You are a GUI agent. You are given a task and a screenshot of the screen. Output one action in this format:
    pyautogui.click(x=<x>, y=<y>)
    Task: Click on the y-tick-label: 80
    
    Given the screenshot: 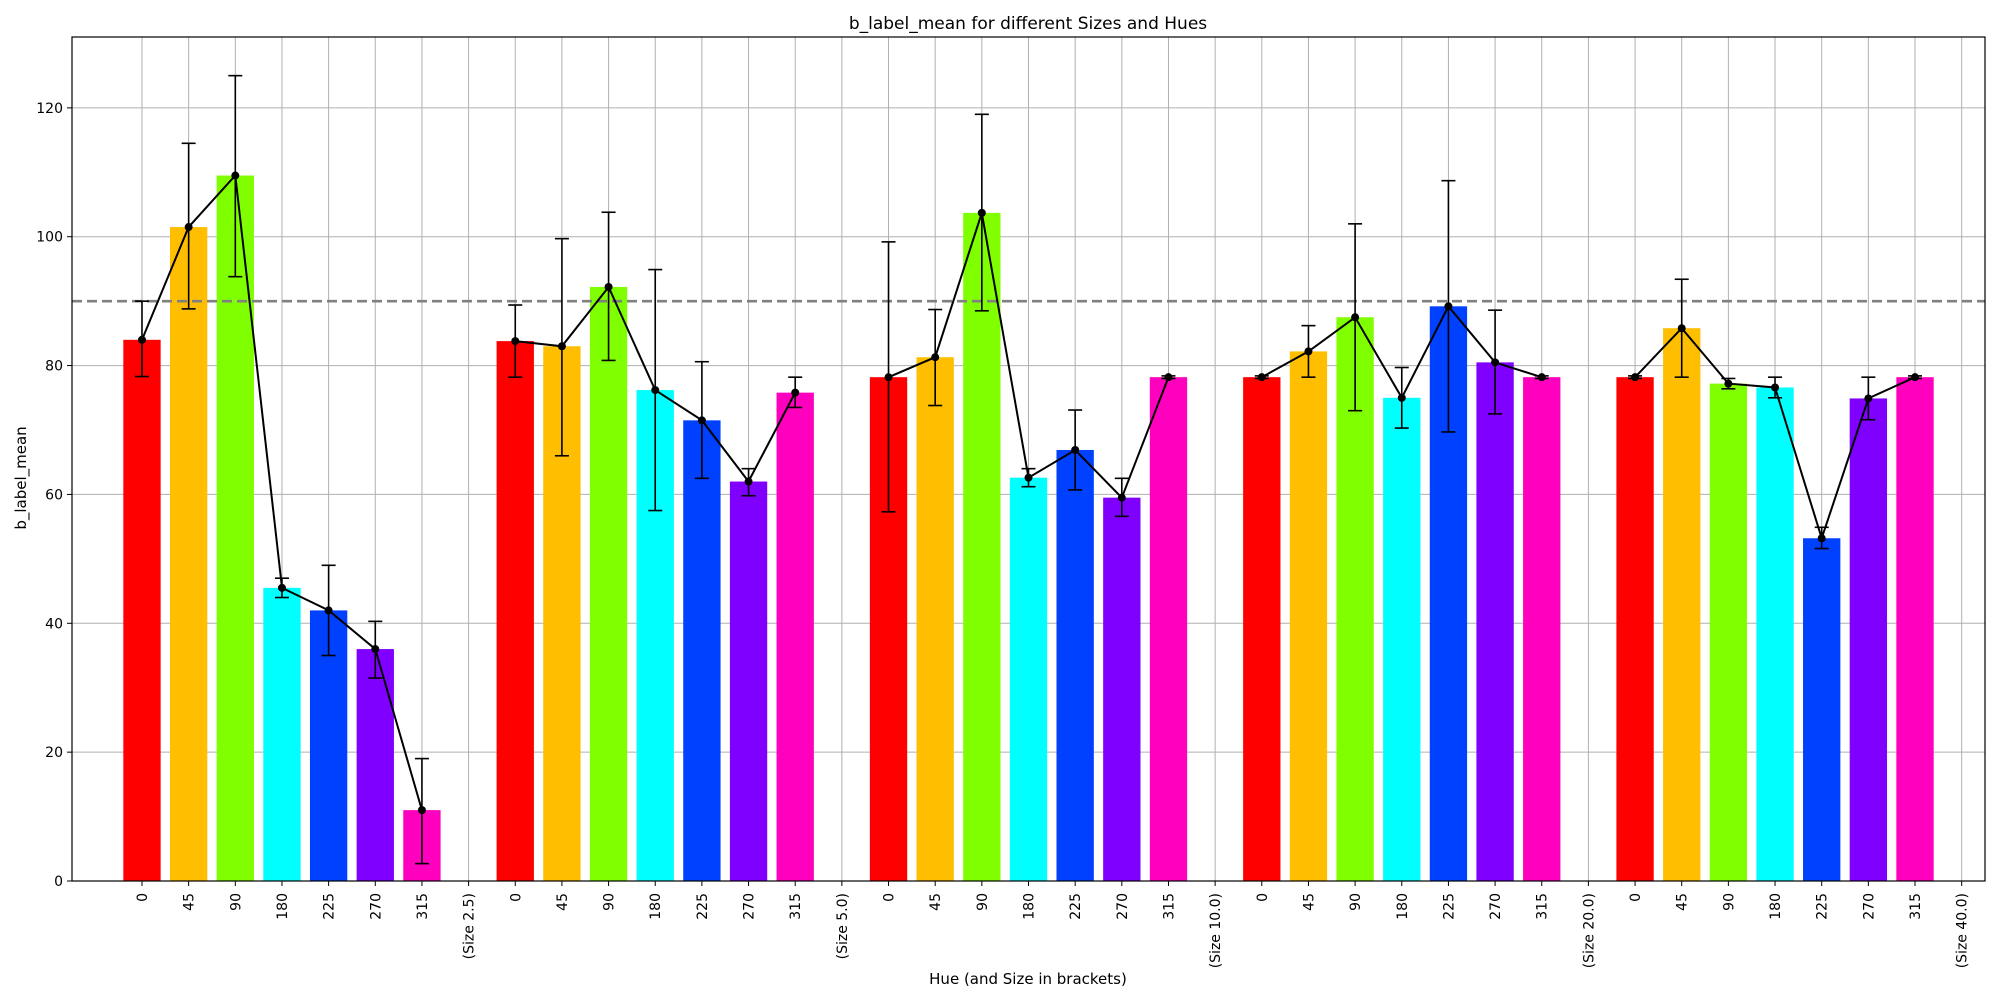 What is the action you would take?
    pyautogui.click(x=54, y=367)
    